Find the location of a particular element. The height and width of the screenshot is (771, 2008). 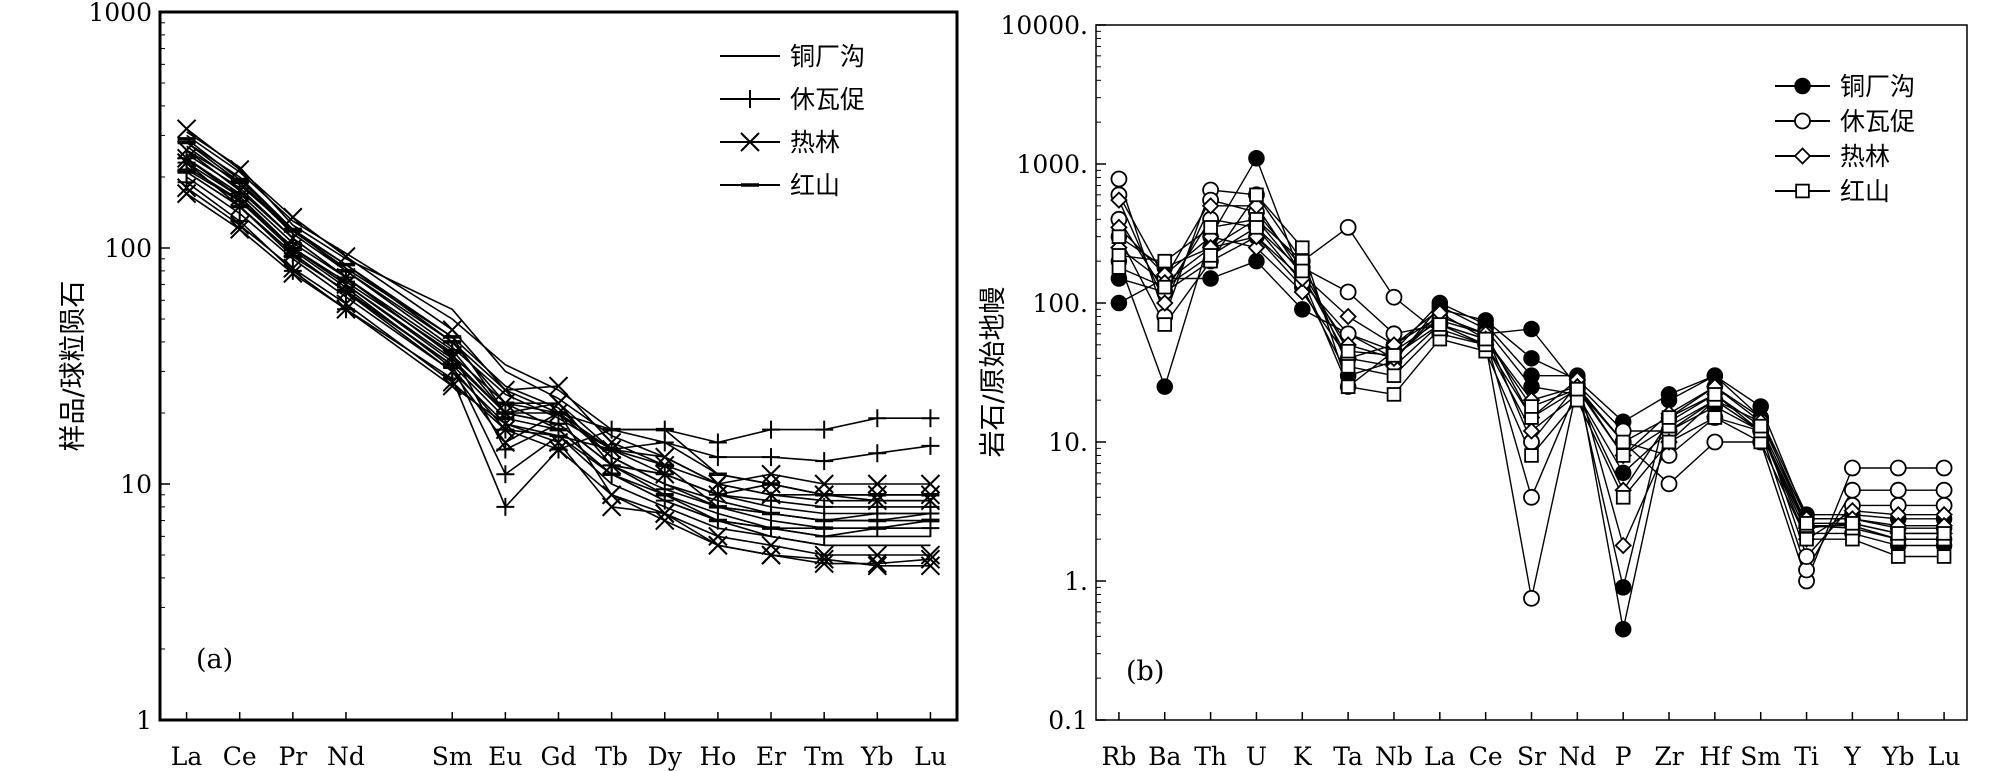

data-point-s17-tm is located at coordinates (824, 484).